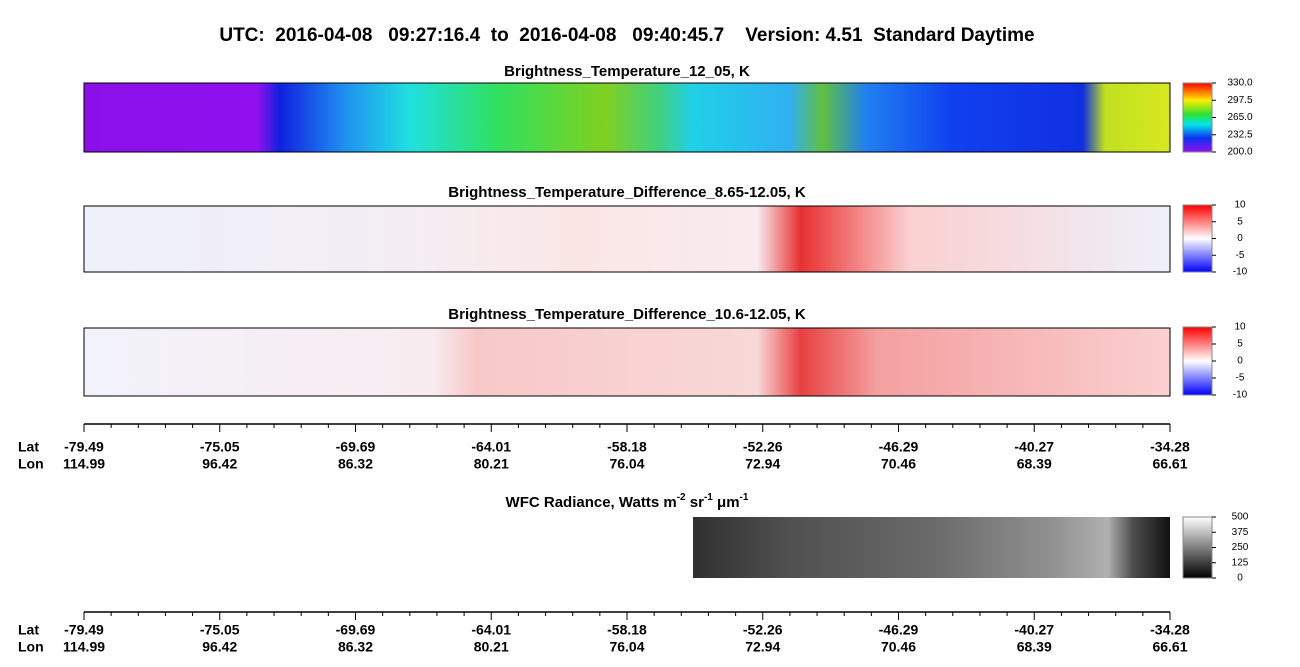 This screenshot has height=667, width=1300. I want to click on colorbar-tick-label: 125, so click(1240, 562).